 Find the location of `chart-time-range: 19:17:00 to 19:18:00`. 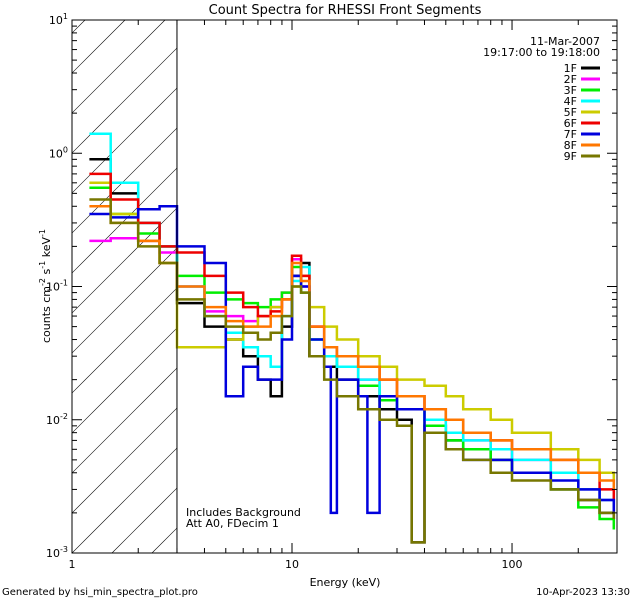

chart-time-range: 19:17:00 to 19:18:00 is located at coordinates (541, 52).